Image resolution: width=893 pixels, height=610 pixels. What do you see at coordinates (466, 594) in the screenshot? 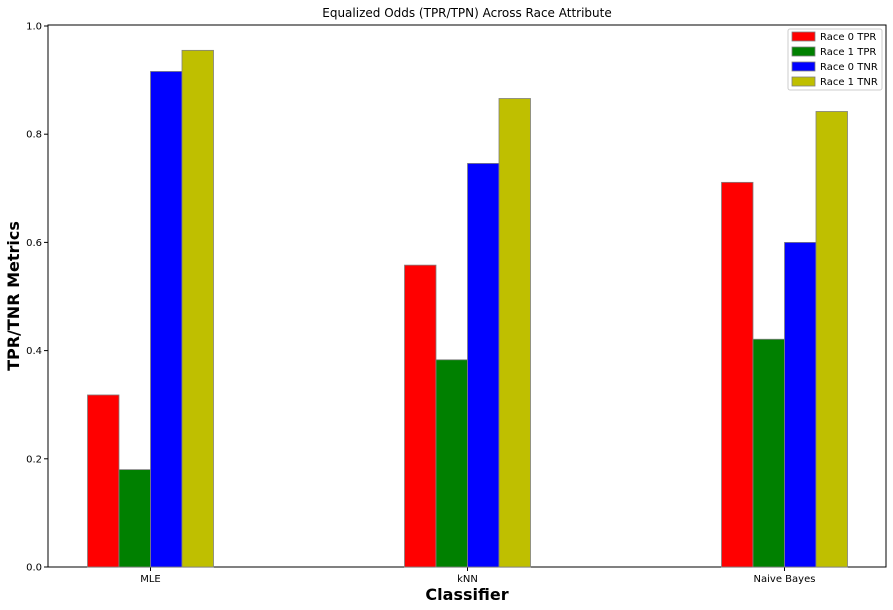
I see `x-axis-label: Classifier` at bounding box center [466, 594].